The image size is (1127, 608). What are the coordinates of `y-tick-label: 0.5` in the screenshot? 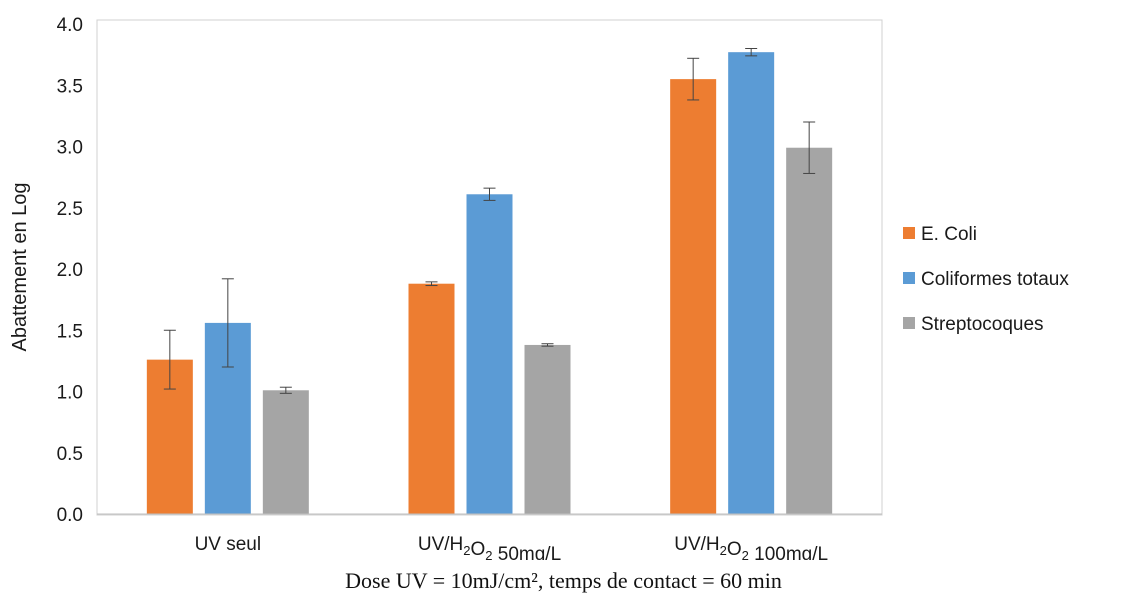 It's located at (70, 454).